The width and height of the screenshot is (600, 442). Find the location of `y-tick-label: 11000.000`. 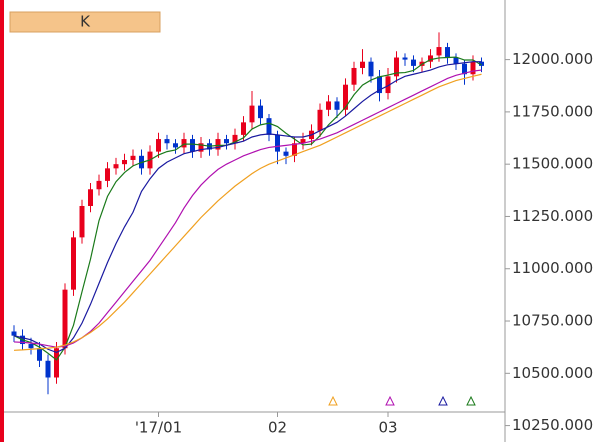

y-tick-label: 11000.000 is located at coordinates (552, 268).